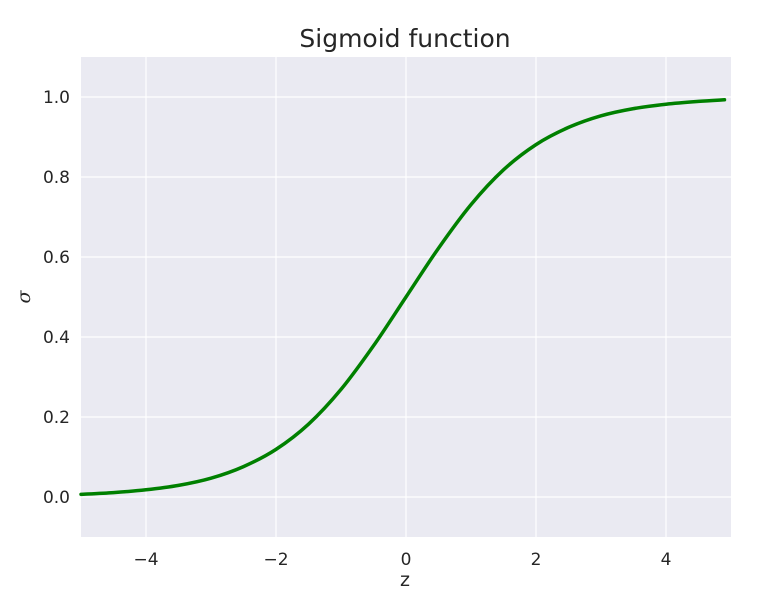 This screenshot has height=600, width=770. What do you see at coordinates (56, 498) in the screenshot?
I see `y-tick-label: 0.0` at bounding box center [56, 498].